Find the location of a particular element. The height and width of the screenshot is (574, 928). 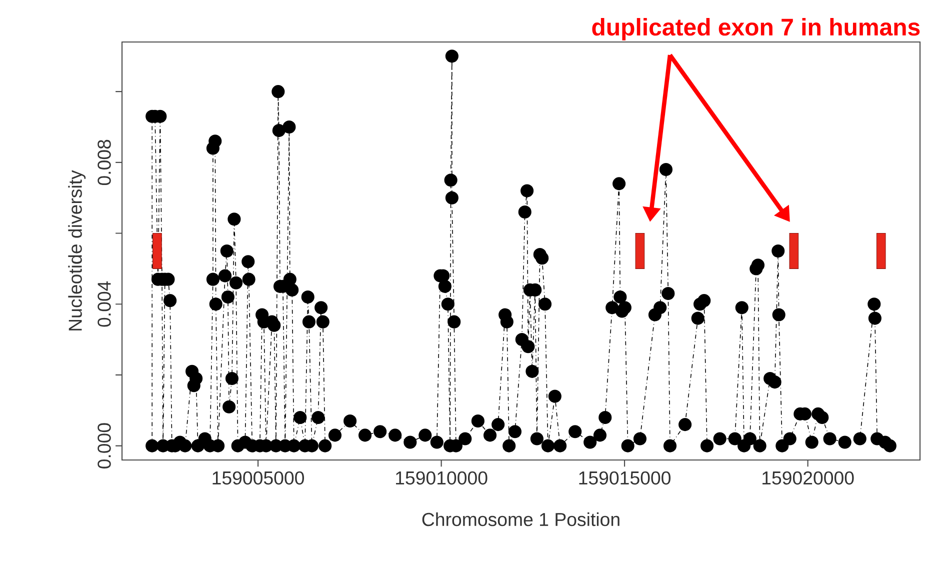

y-tick-label: 0.008 is located at coordinates (104, 163).